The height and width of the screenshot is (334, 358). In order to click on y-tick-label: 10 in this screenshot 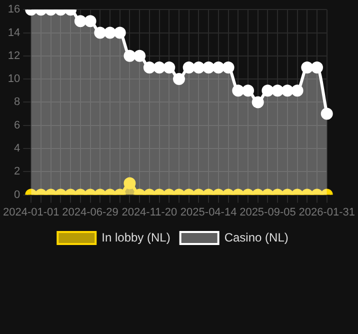, I will do `click(14, 79)`.